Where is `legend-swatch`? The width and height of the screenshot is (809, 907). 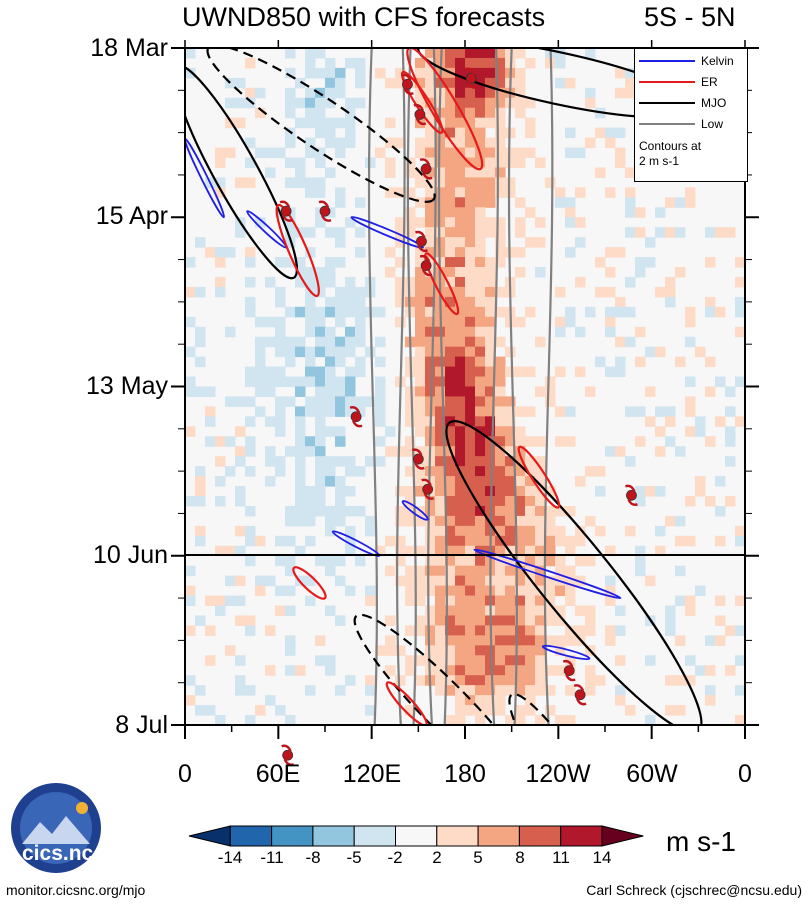 legend-swatch is located at coordinates (667, 124).